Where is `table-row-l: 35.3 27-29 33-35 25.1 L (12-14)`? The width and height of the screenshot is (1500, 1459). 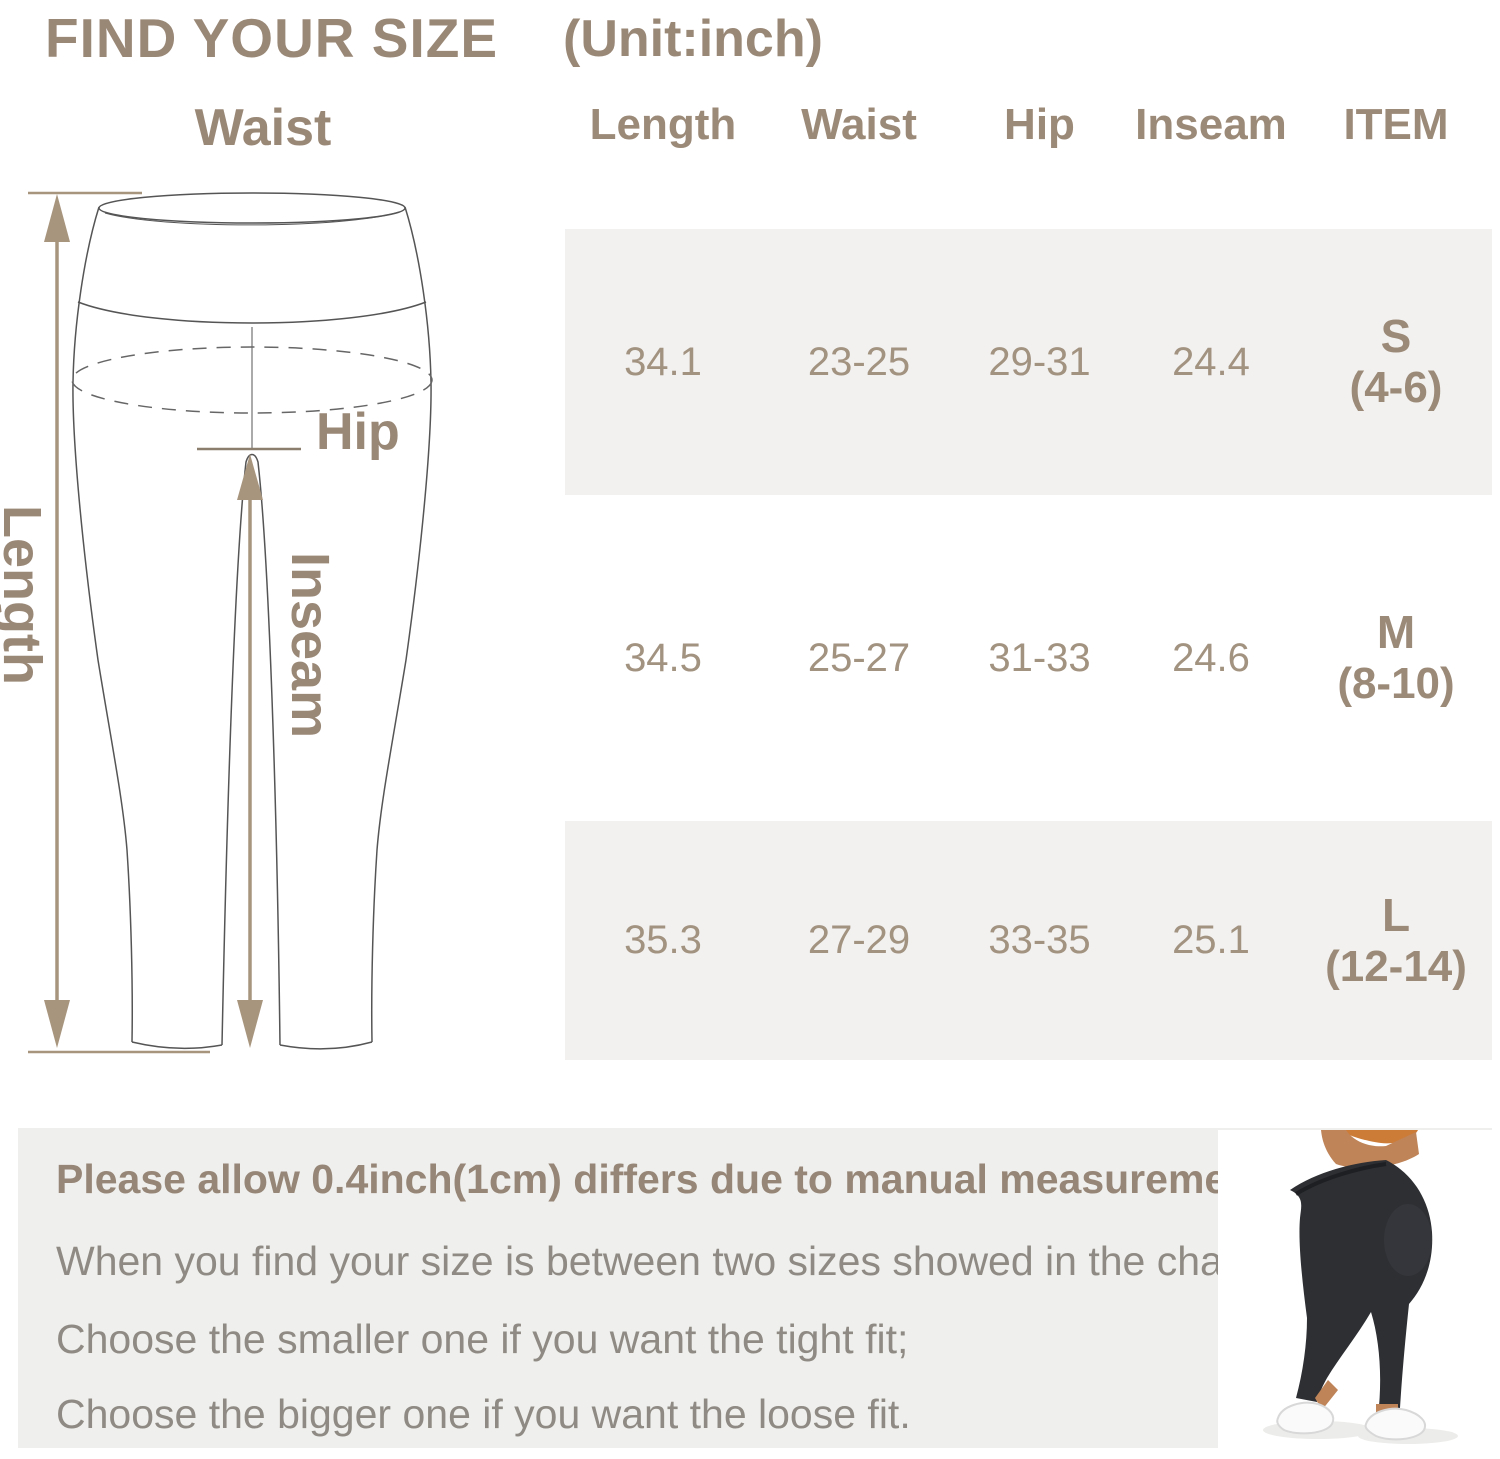 table-row-l: 35.3 27-29 33-35 25.1 L (12-14) is located at coordinates (1028, 940).